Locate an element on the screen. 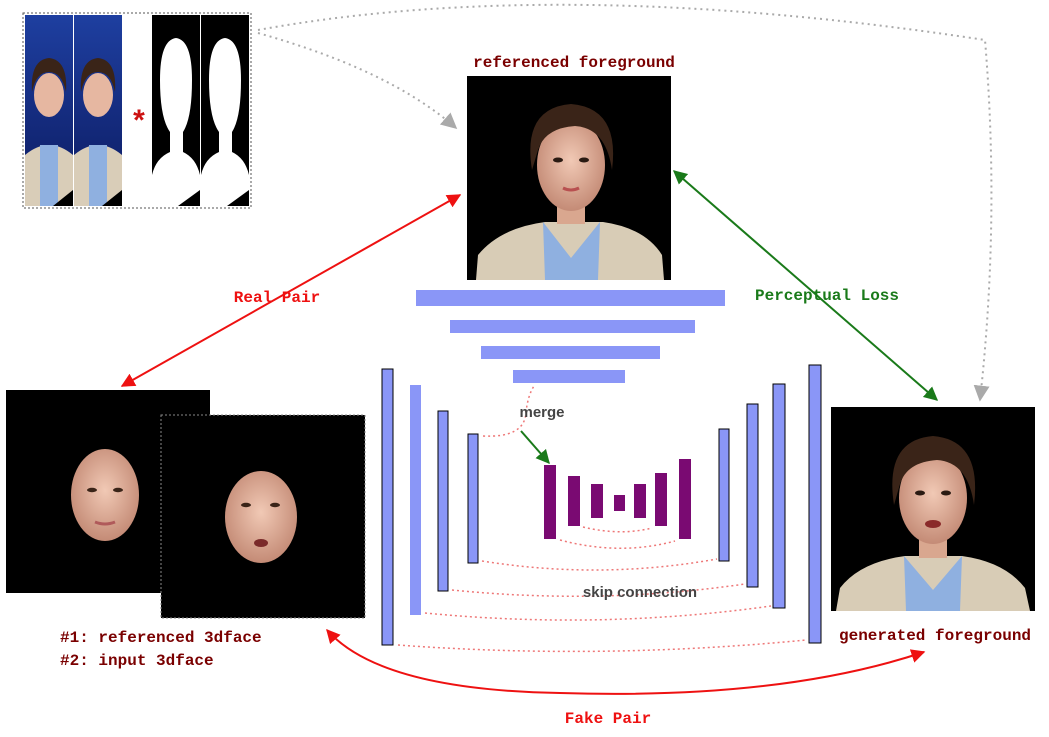 This screenshot has width=1049, height=737. perceptual-loss-arrow is located at coordinates (805, 285).